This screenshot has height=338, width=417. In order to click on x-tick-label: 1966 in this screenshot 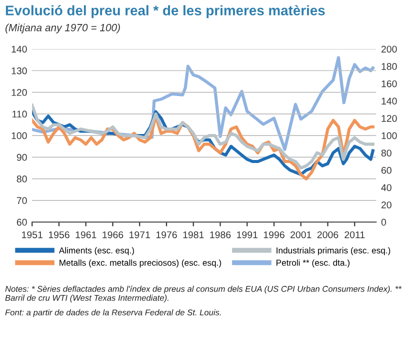, I will do `click(113, 234)`.